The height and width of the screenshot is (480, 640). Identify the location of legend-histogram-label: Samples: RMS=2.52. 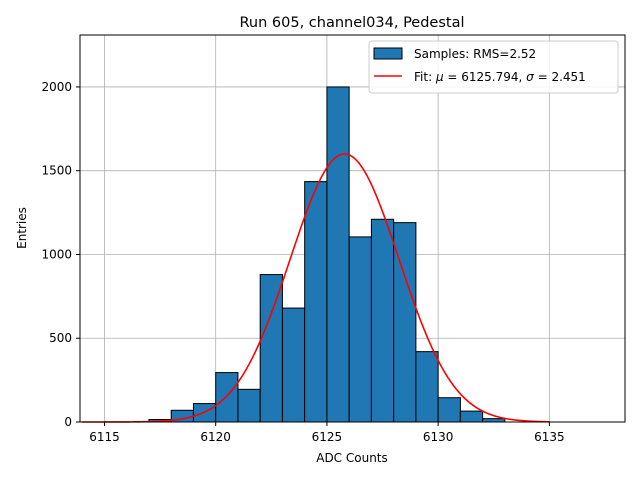
(475, 54).